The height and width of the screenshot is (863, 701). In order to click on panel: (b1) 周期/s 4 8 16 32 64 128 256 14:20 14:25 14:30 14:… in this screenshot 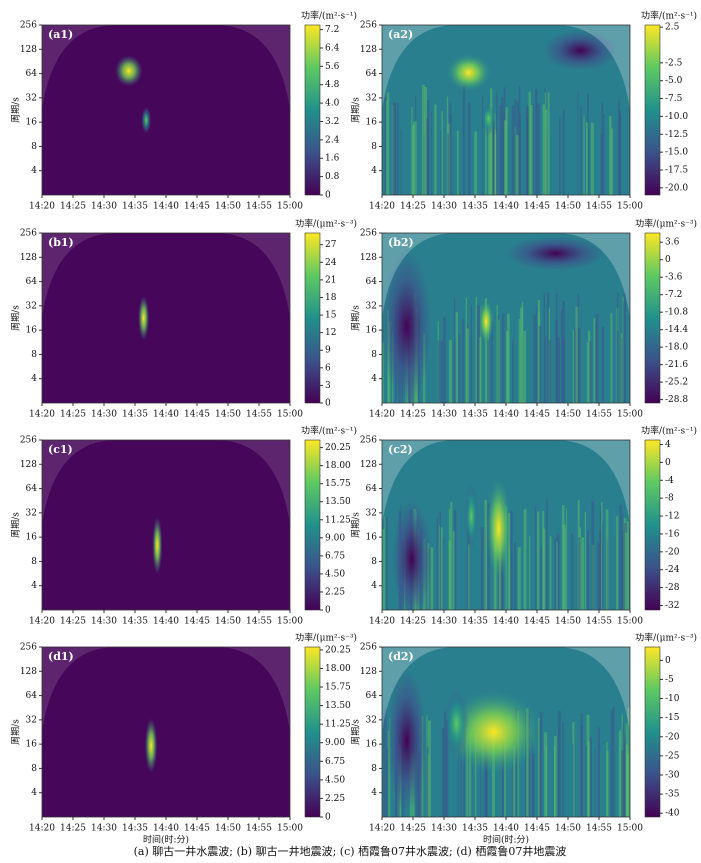, I will do `click(184, 319)`.